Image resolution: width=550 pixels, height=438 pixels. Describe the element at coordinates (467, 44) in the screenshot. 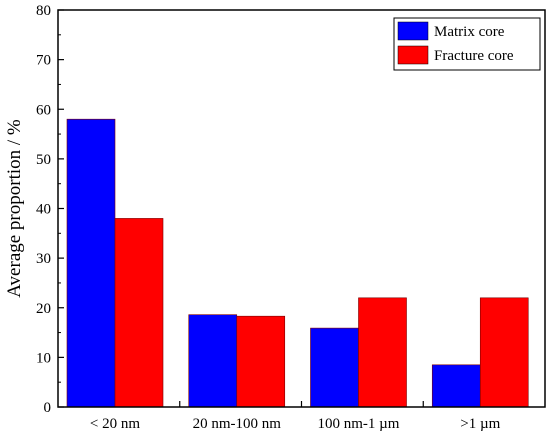

I see `legend: Matrix core Fracture core` at that location.